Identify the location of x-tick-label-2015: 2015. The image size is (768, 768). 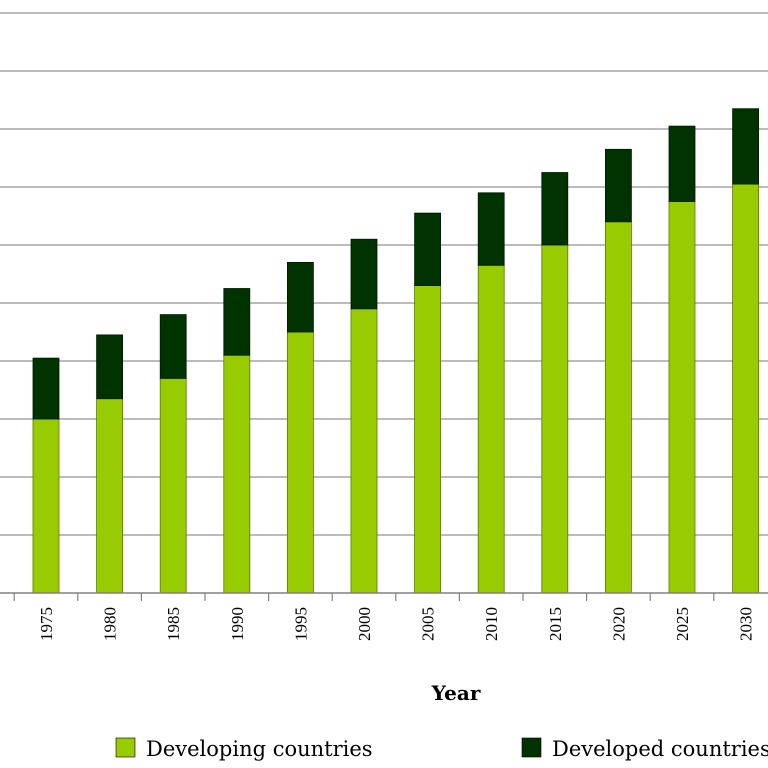
(555, 624).